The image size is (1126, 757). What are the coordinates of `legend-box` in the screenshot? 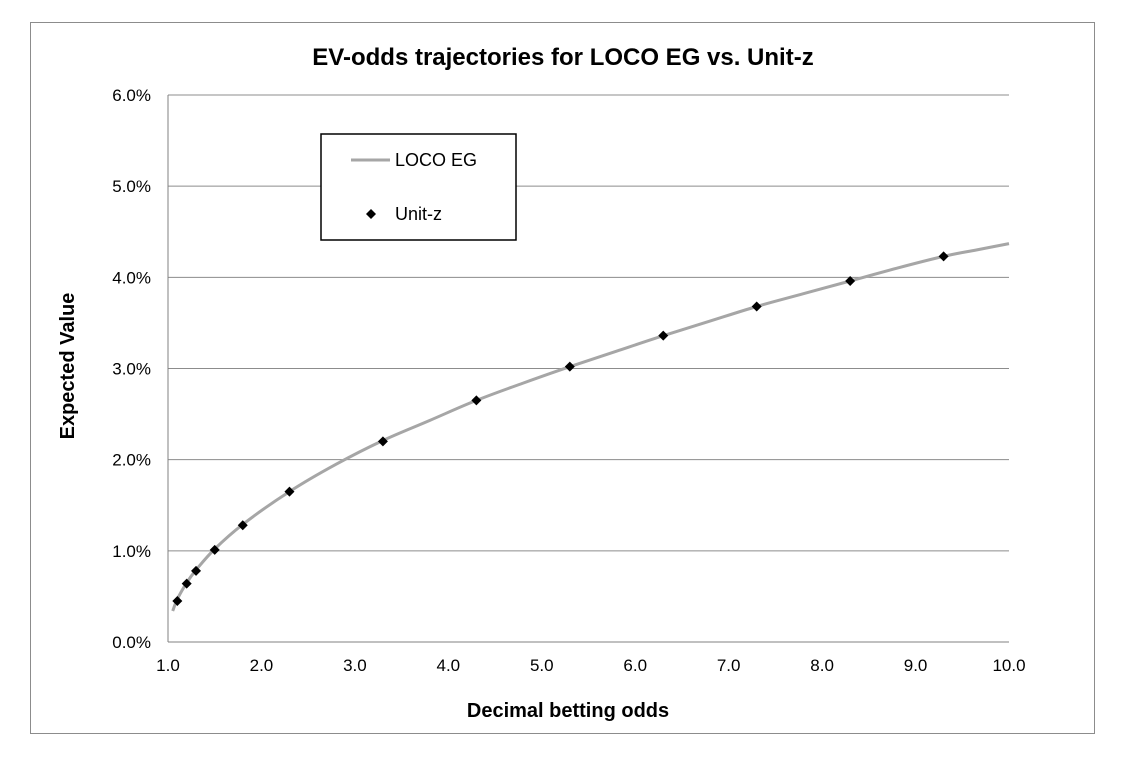 It's located at (418, 187).